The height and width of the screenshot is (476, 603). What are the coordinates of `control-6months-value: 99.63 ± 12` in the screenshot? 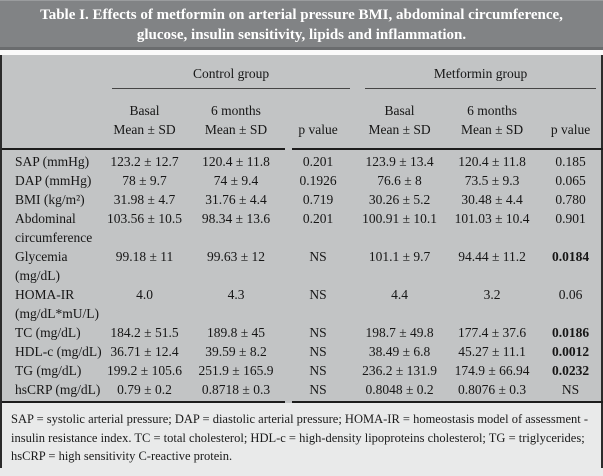 It's located at (236, 256).